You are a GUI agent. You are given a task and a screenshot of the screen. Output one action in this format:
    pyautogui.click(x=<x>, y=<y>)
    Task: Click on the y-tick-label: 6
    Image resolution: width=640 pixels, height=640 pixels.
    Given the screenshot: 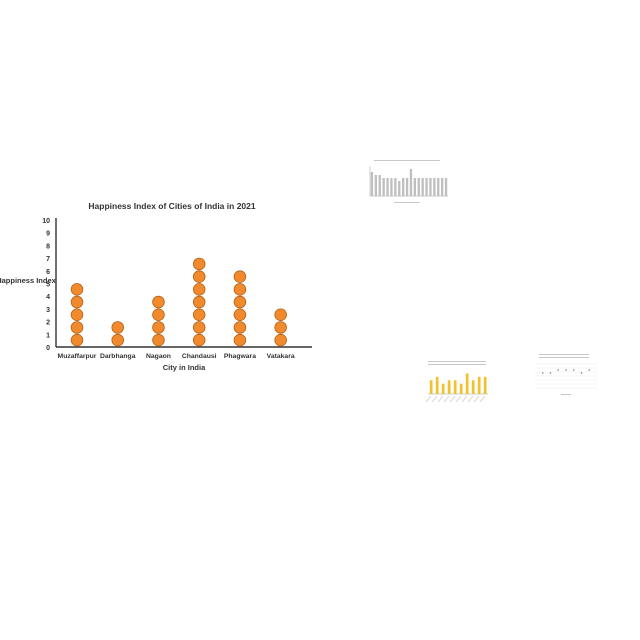 What is the action you would take?
    pyautogui.click(x=48, y=272)
    